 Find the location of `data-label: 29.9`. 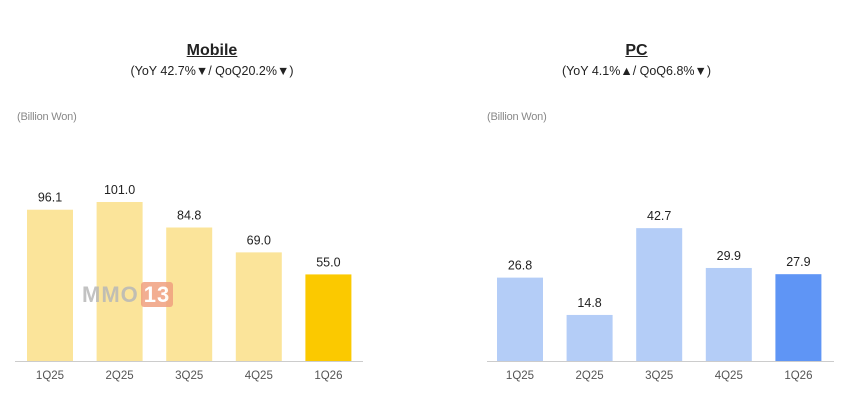

data-label: 29.9 is located at coordinates (729, 256).